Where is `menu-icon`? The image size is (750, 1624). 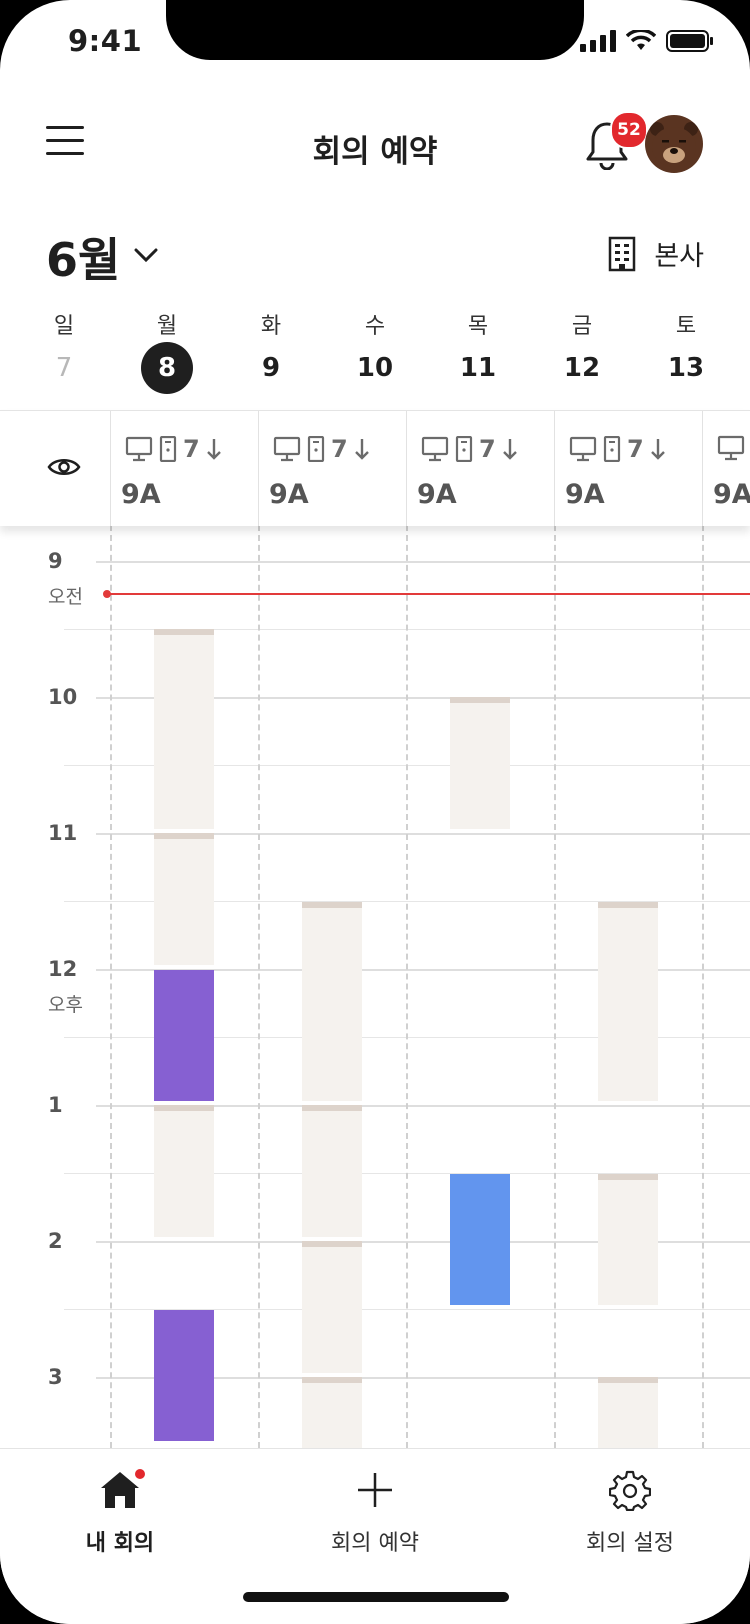 menu-icon is located at coordinates (65, 141).